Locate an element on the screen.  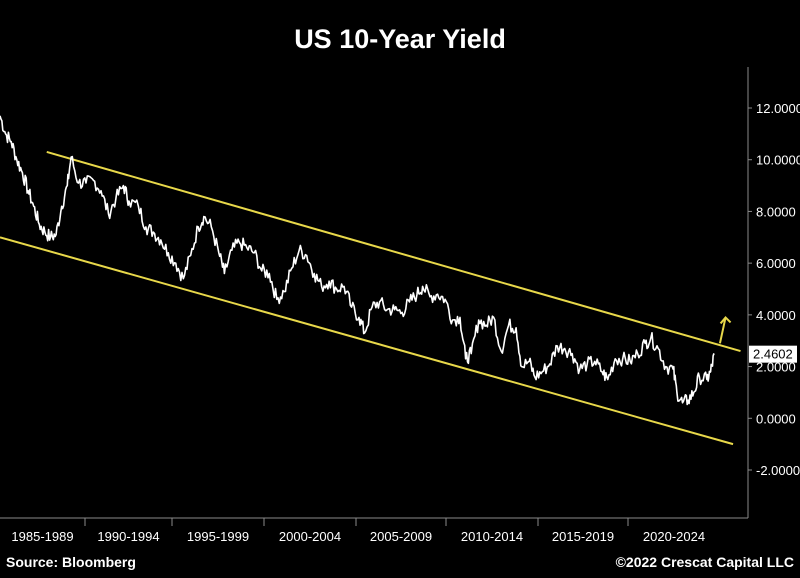
y-tick-label: 12.0000 is located at coordinates (778, 108).